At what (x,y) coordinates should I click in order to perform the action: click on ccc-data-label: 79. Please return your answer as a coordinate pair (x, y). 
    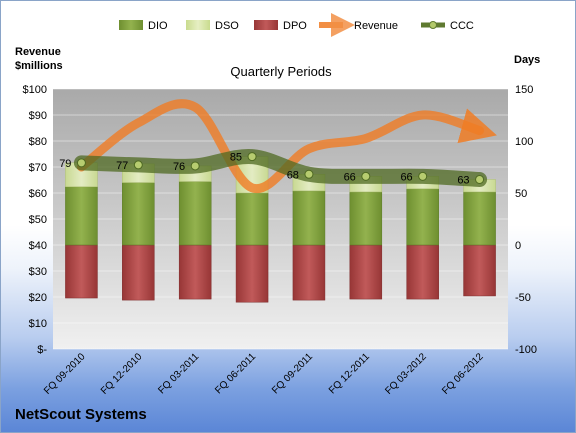
    Looking at the image, I should click on (65, 164).